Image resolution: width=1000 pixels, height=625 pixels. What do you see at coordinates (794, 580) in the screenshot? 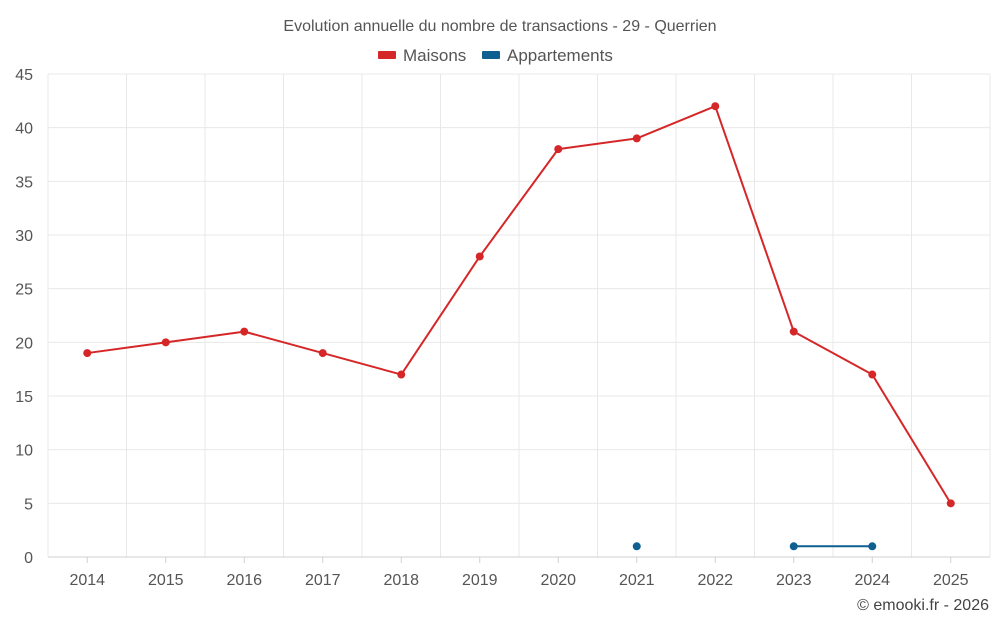
I see `x-tick-label: 2023` at bounding box center [794, 580].